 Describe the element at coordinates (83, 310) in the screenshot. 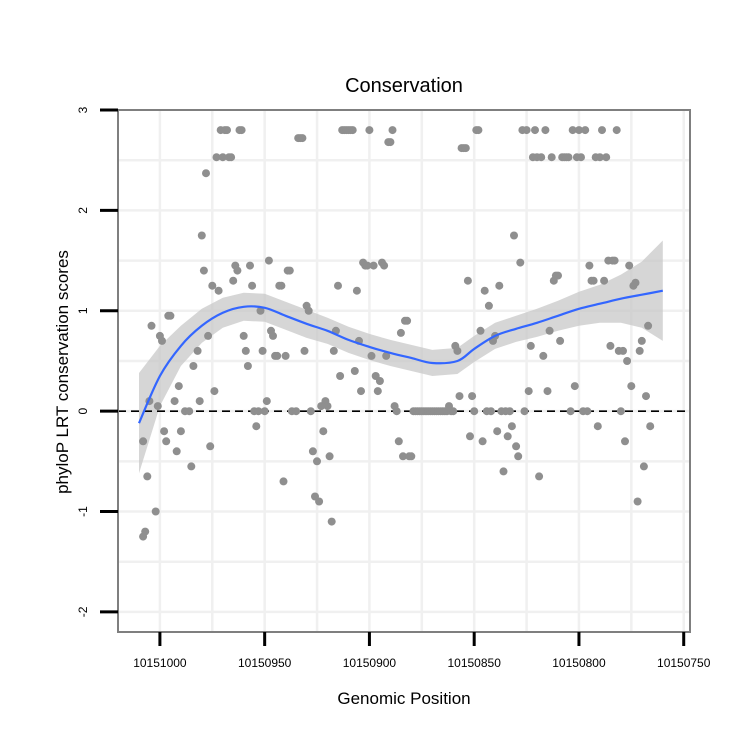

I see `y-tick-label: 1` at that location.